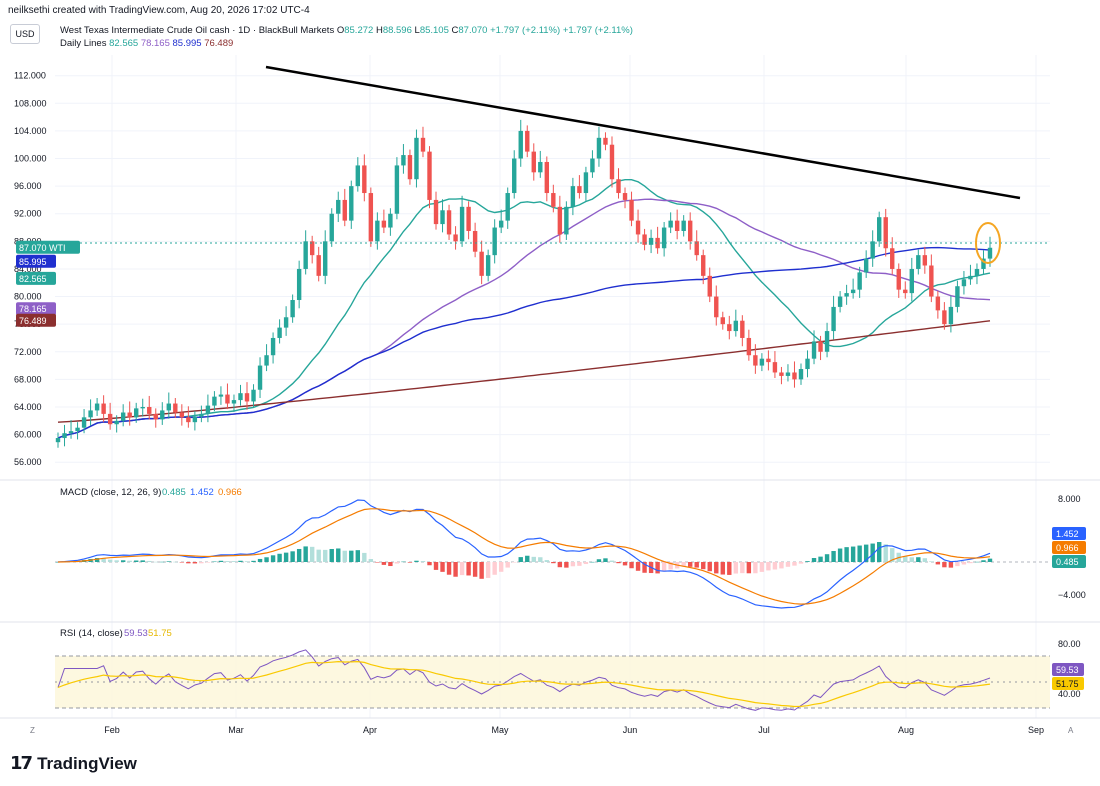 The width and height of the screenshot is (1100, 786). I want to click on macd-line, so click(524, 554).